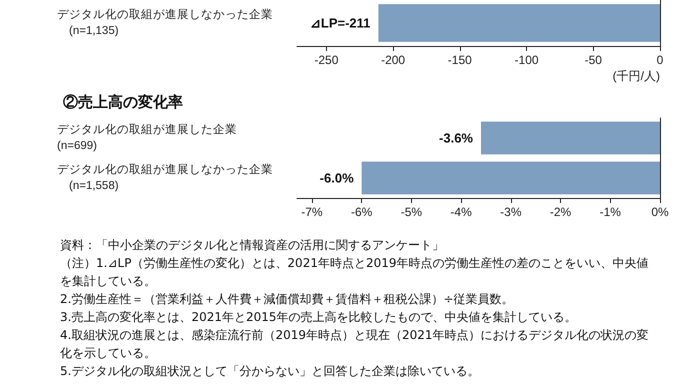 Image resolution: width=690 pixels, height=388 pixels. I want to click on x-tick-label: -4%, so click(461, 212).